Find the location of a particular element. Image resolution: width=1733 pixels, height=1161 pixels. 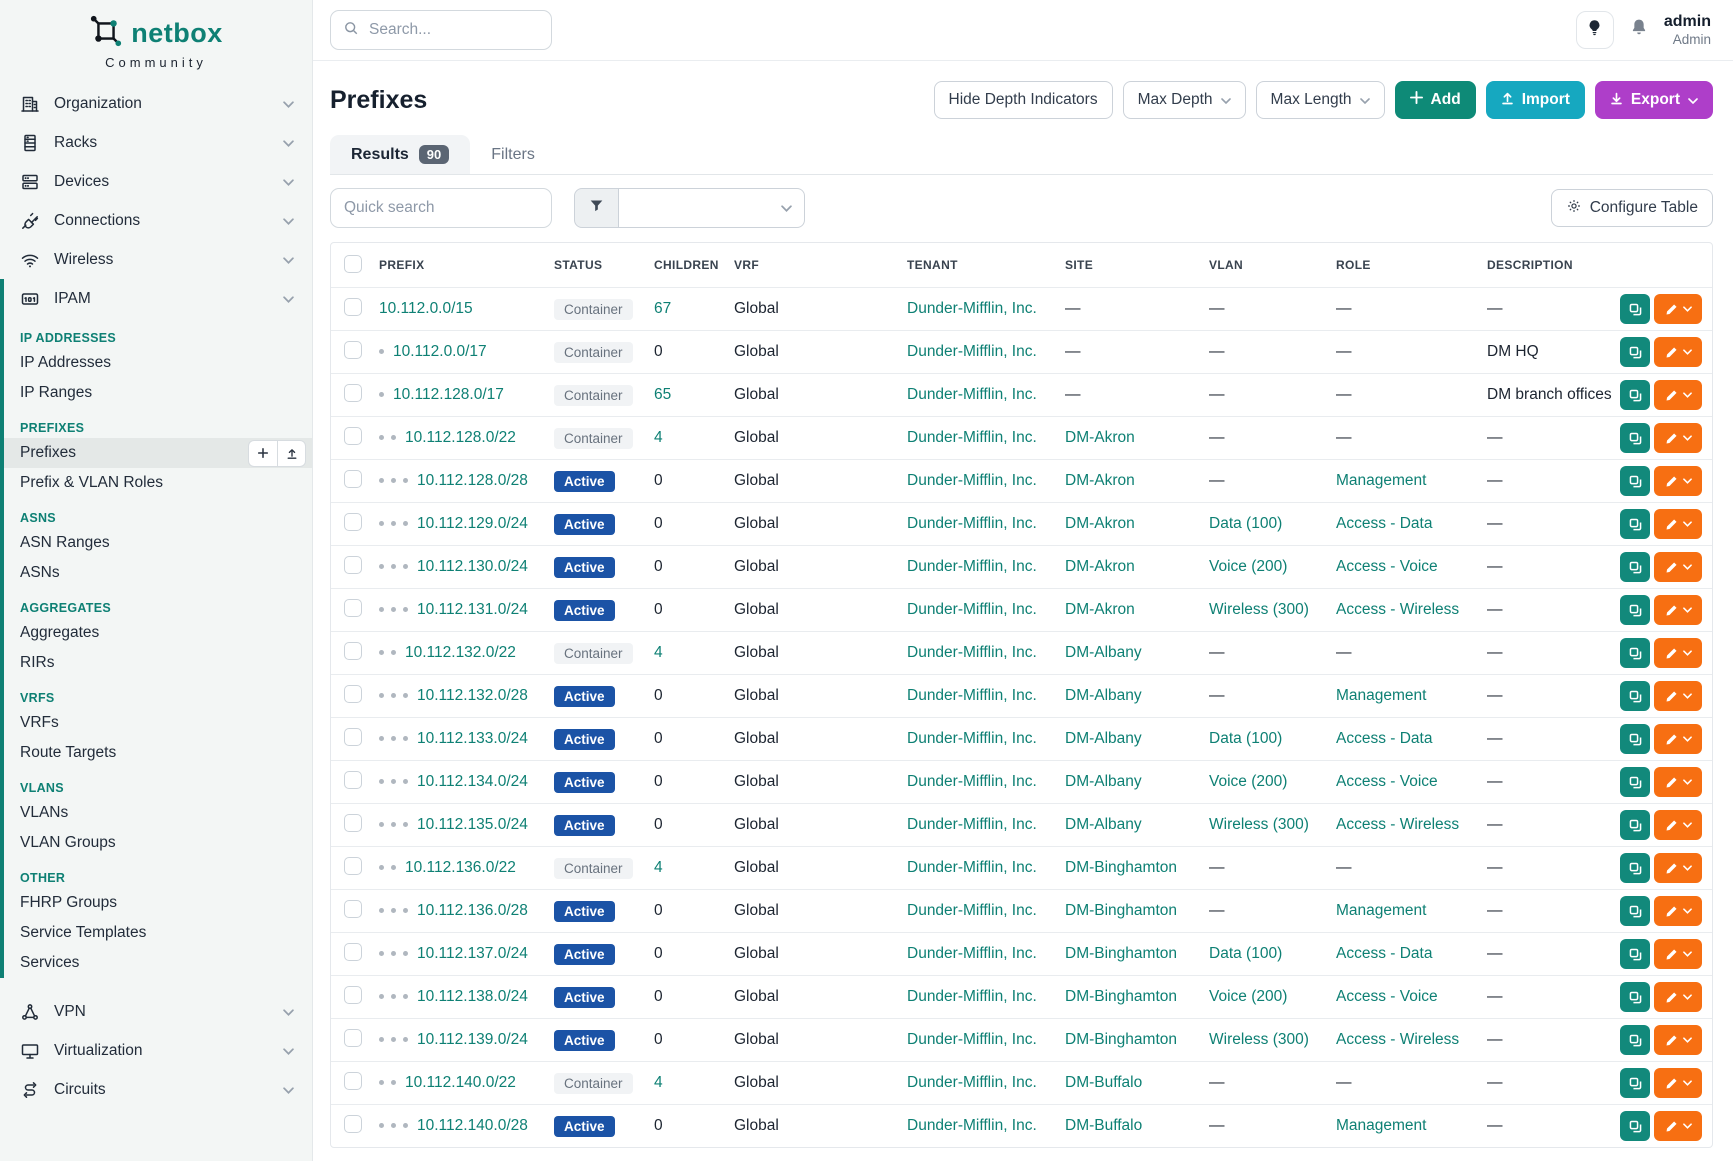

sidebar-item-rirs: RIRs is located at coordinates (158, 663).